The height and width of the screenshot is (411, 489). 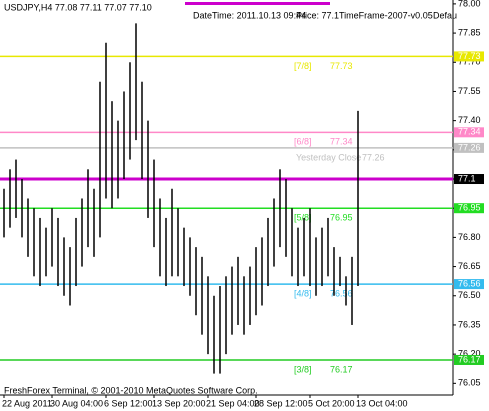 I want to click on top-bar, so click(x=257, y=3).